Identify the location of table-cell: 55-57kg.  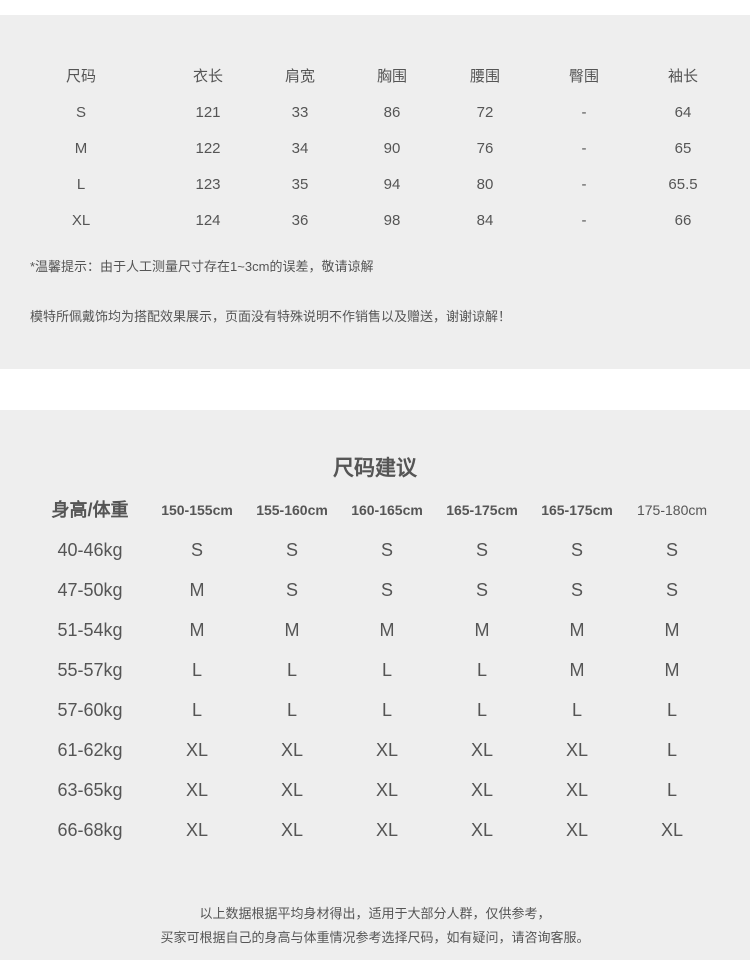
(90, 670).